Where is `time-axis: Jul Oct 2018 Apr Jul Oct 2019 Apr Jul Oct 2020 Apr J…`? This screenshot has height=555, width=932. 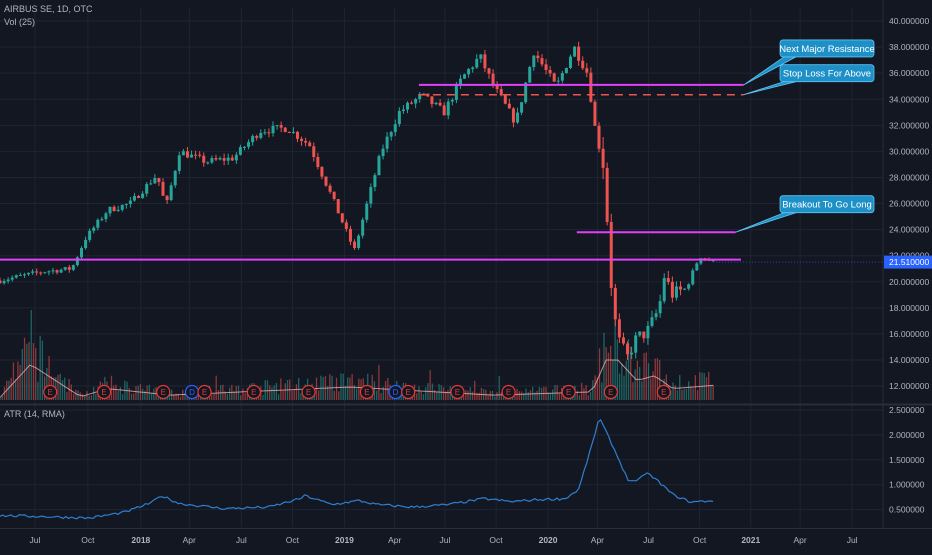 time-axis: Jul Oct 2018 Apr Jul Oct 2019 Apr Jul Oct 2020 Apr J… is located at coordinates (444, 540).